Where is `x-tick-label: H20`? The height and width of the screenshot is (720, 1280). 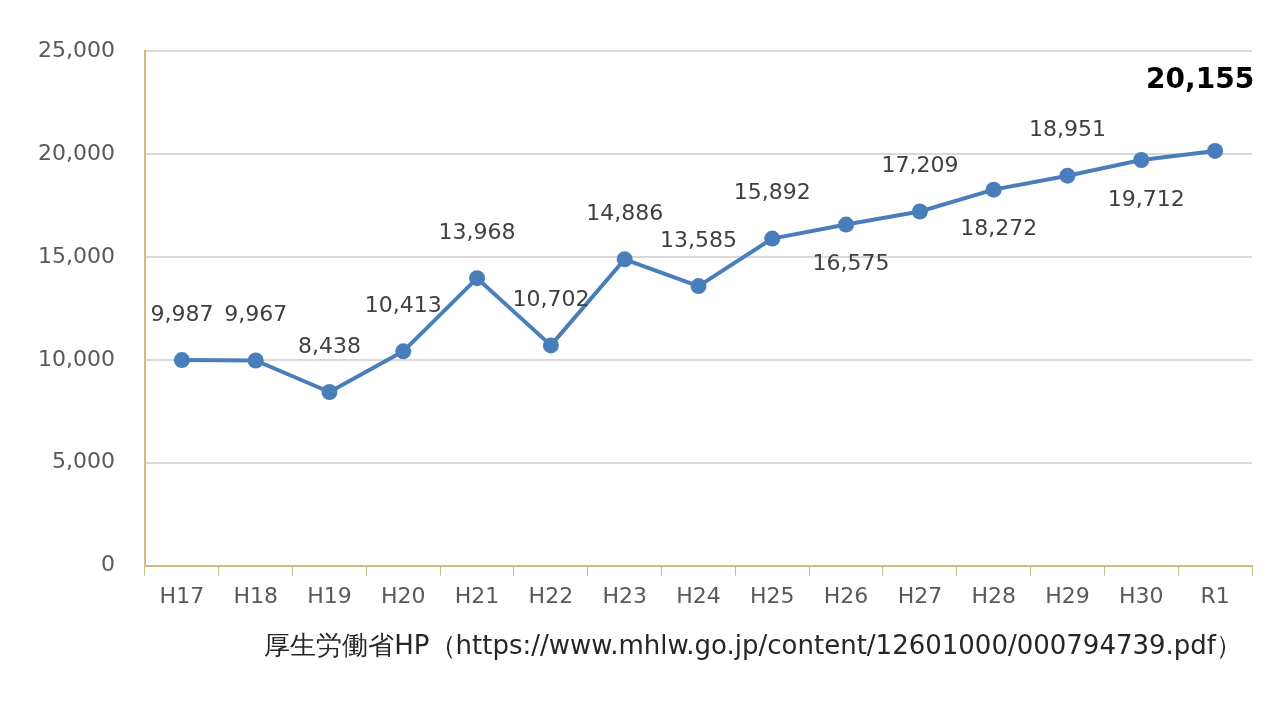 x-tick-label: H20 is located at coordinates (403, 595).